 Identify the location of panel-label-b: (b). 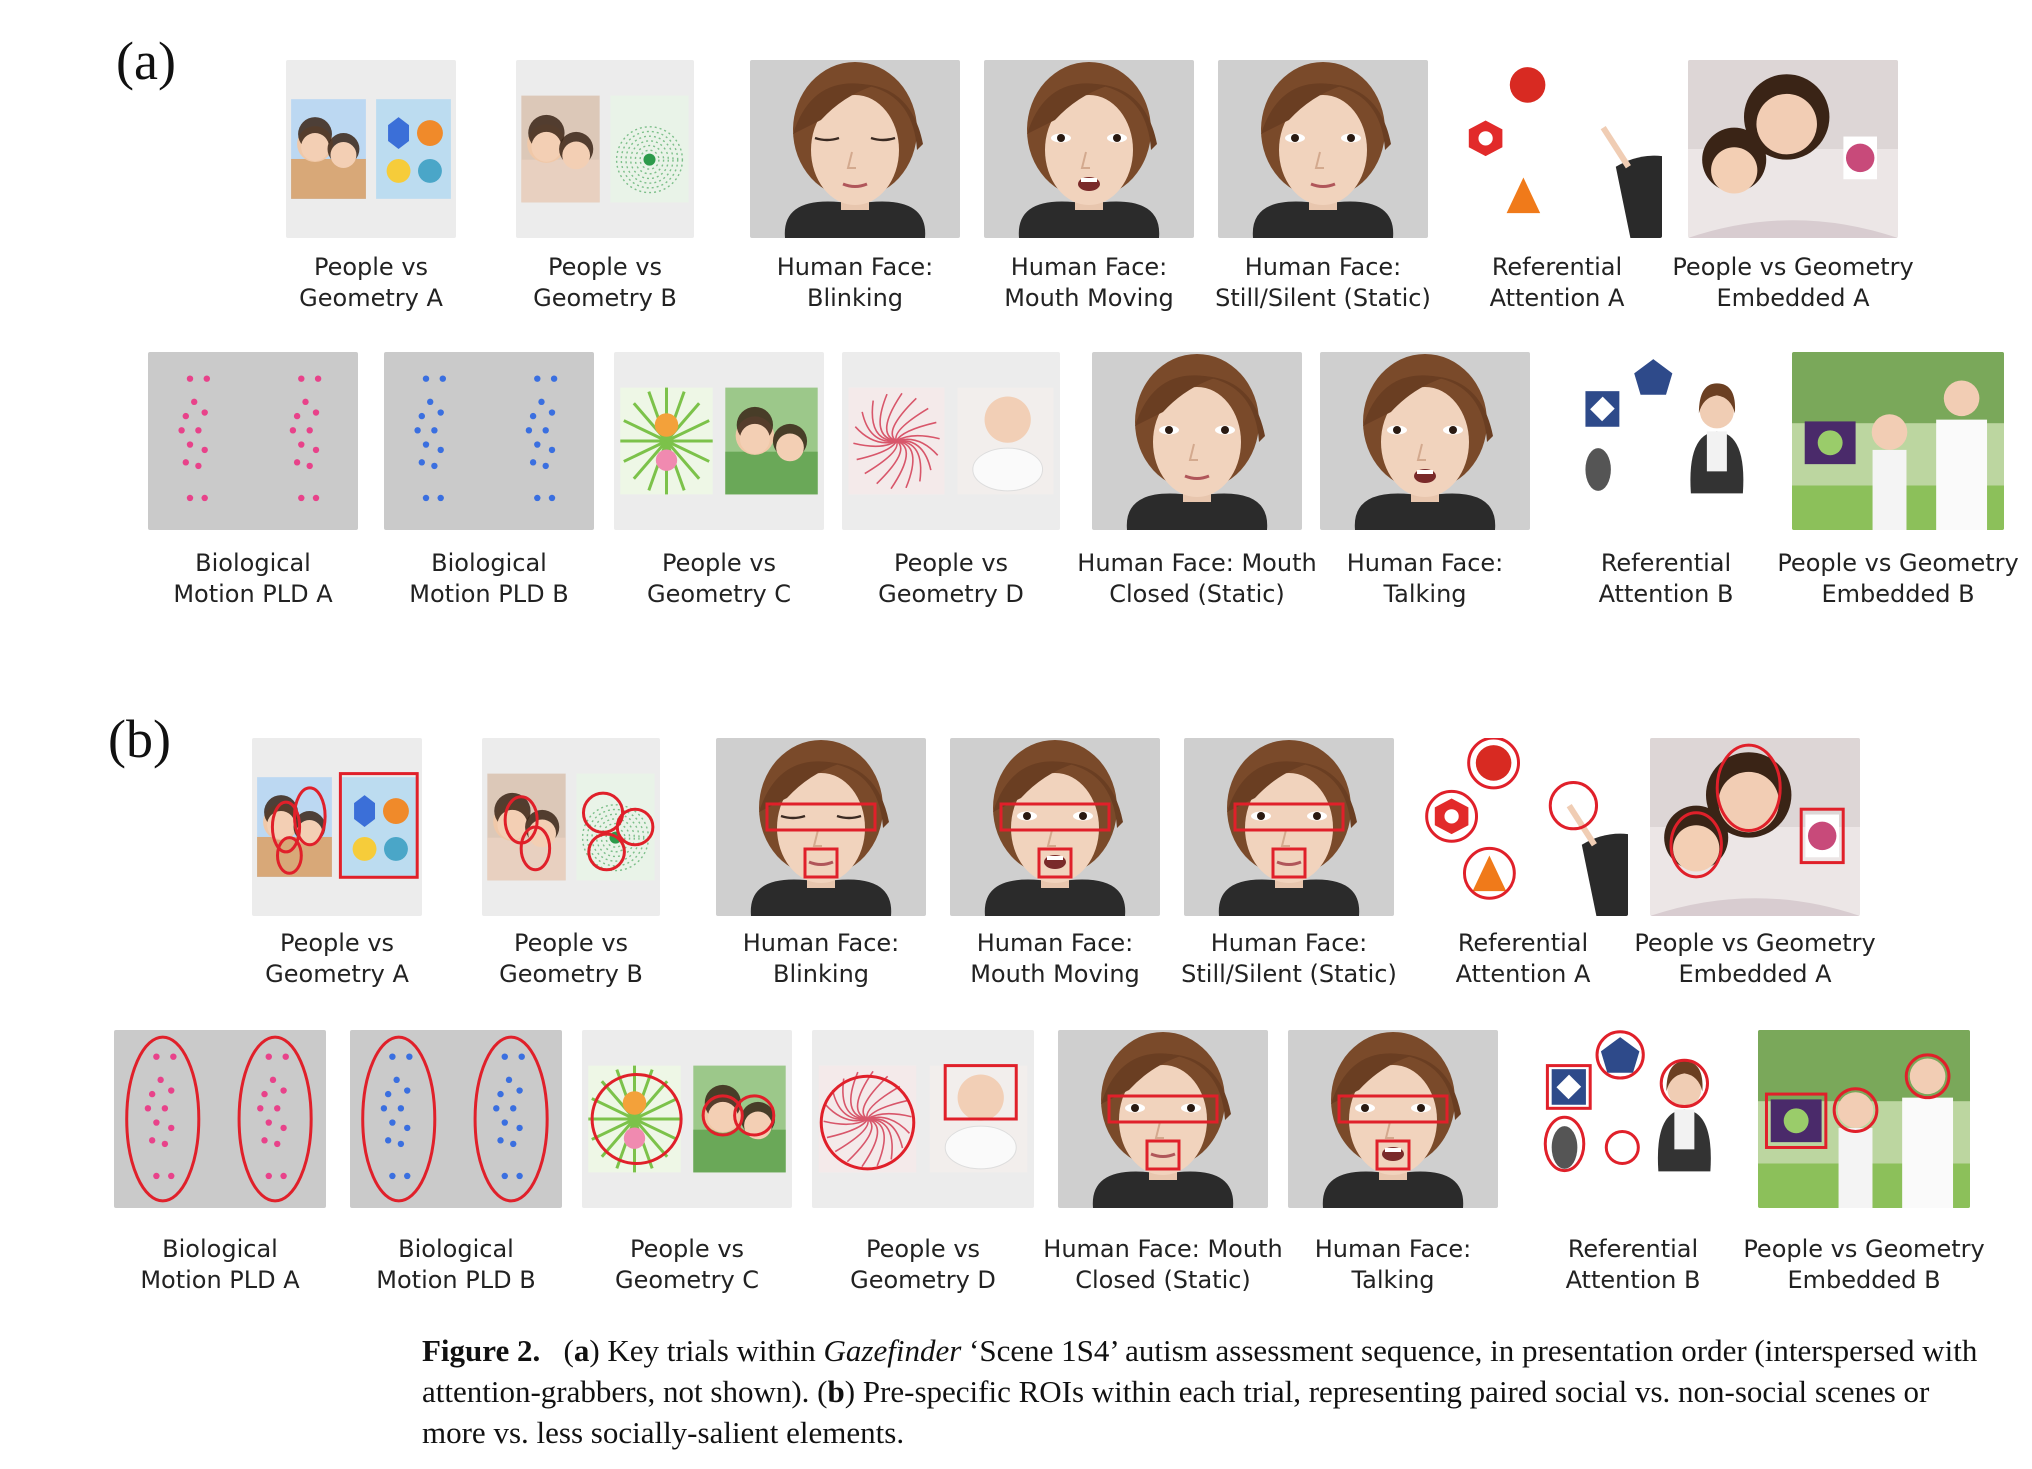
(139, 739).